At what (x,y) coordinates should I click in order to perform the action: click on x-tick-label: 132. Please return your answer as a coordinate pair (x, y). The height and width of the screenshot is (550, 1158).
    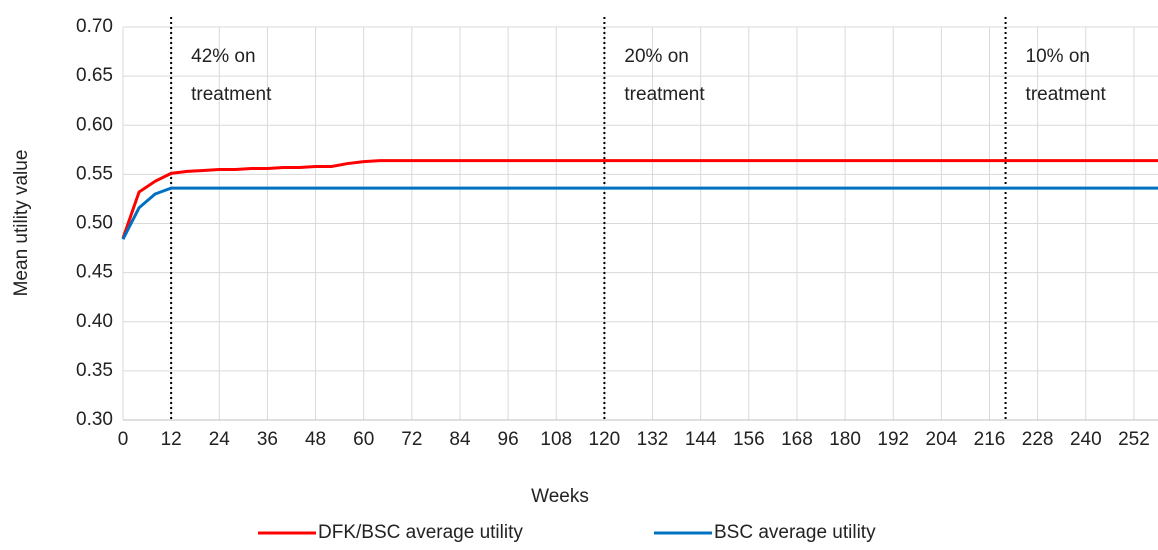
    Looking at the image, I should click on (653, 439).